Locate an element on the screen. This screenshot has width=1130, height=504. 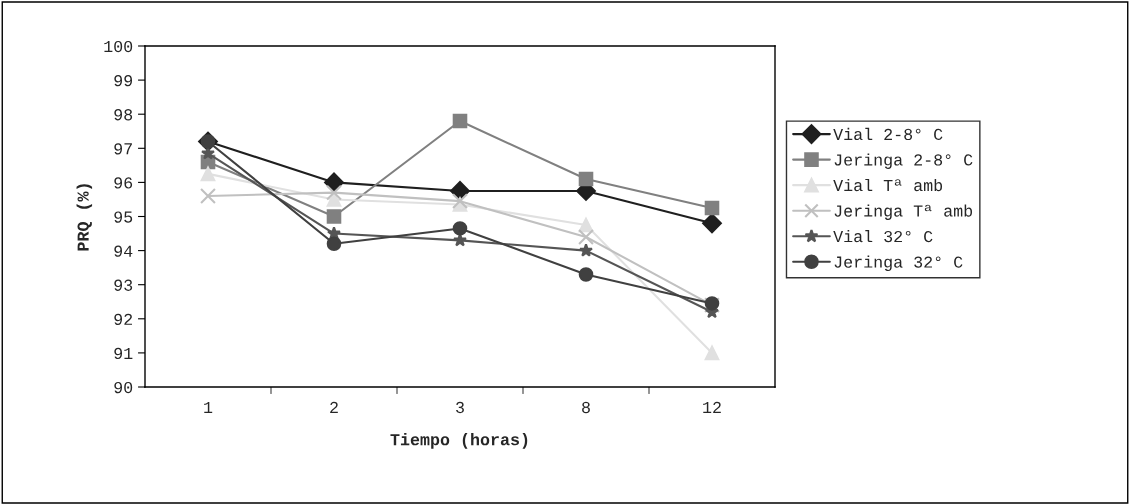
y-tick-label: 95 is located at coordinates (123, 217).